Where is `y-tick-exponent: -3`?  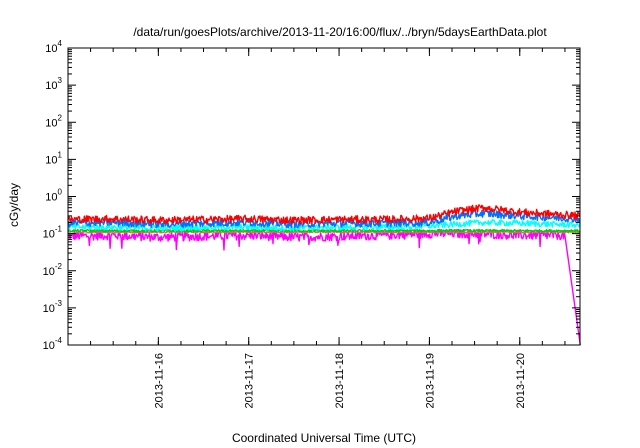
y-tick-exponent: -3 is located at coordinates (59, 303).